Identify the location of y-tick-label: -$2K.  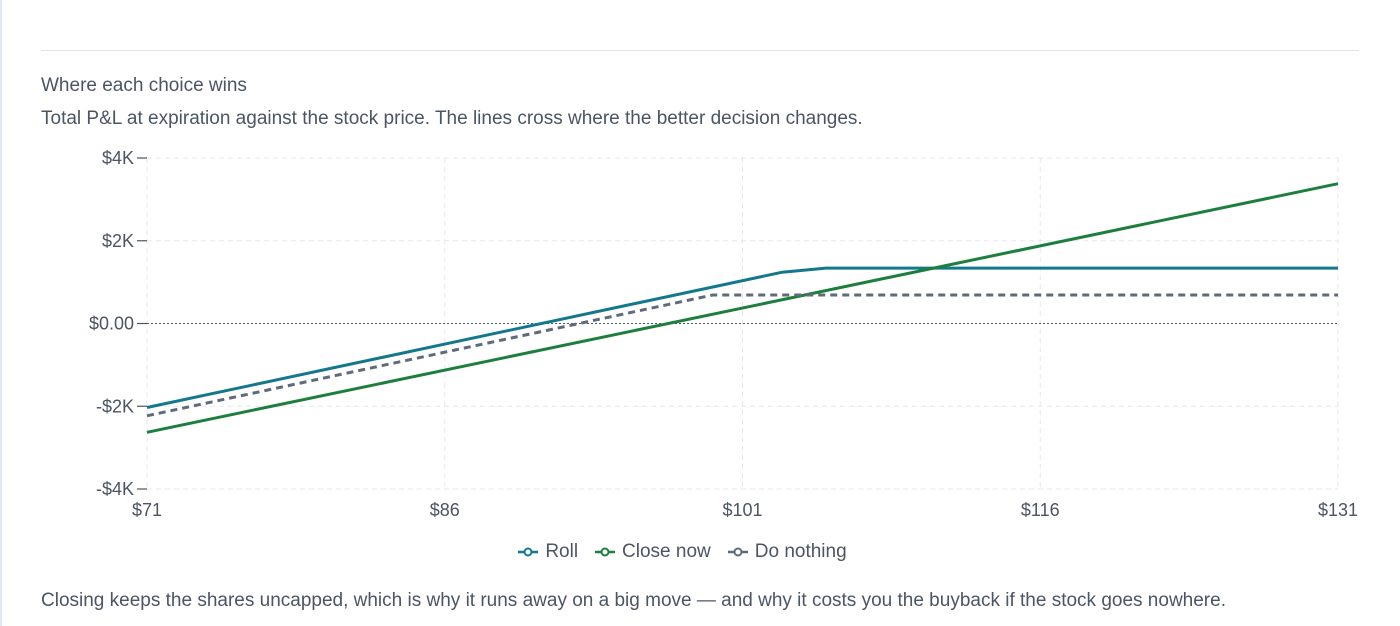
(115, 406).